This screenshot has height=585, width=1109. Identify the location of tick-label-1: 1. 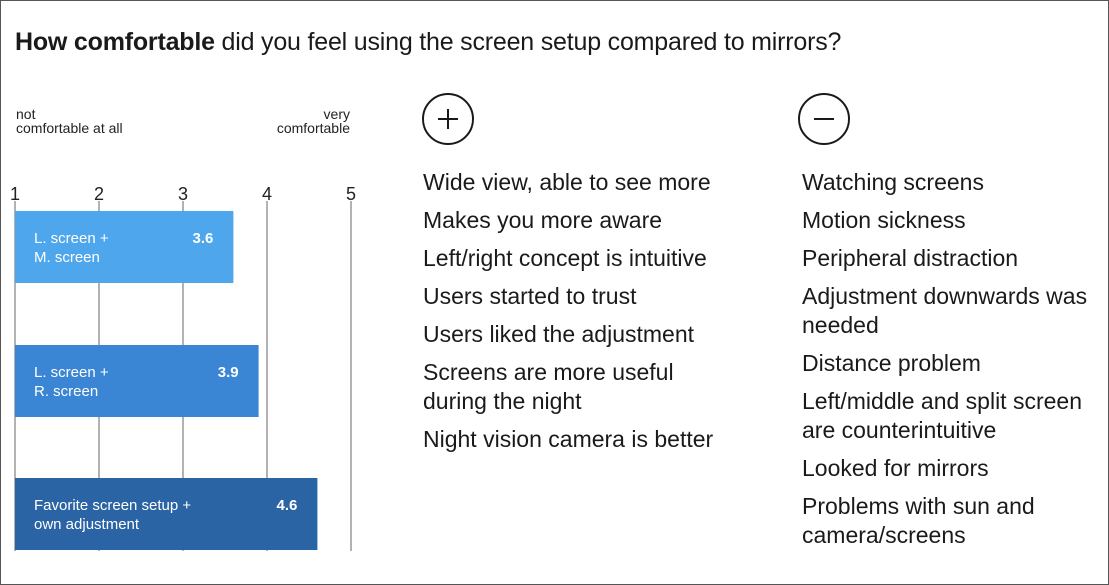
(15, 194).